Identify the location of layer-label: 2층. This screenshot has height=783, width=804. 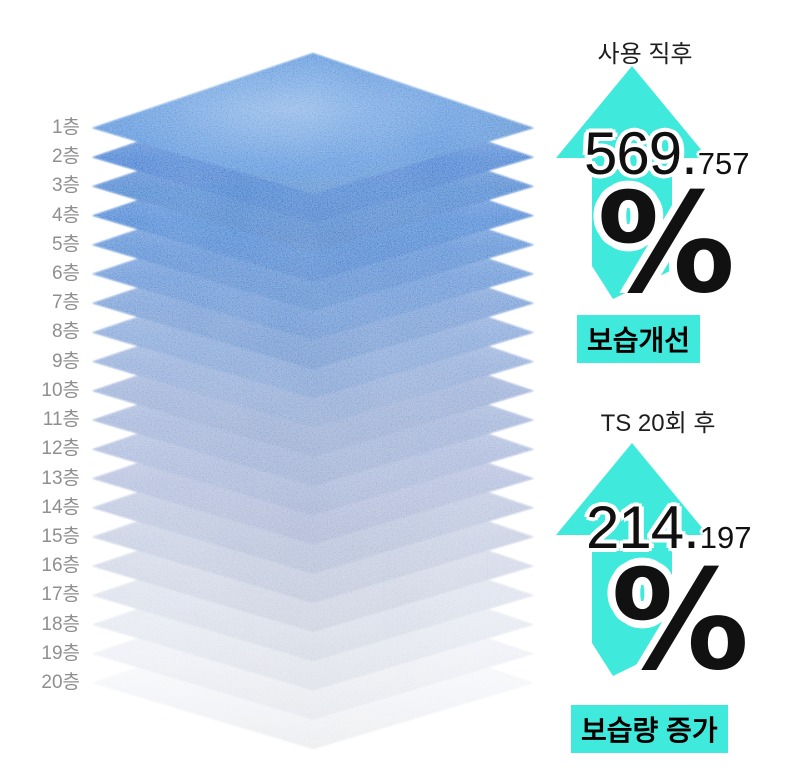
(65, 157).